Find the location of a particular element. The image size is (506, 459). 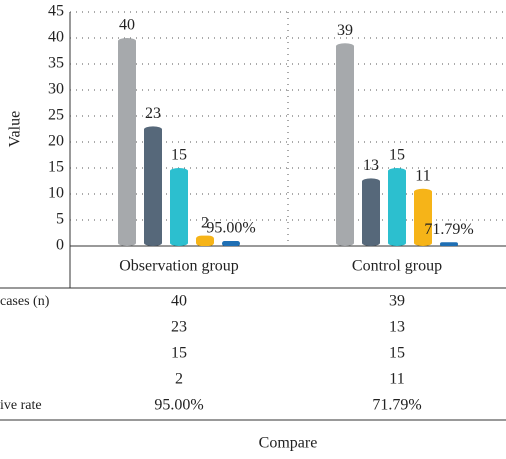

data-label: 39 is located at coordinates (345, 30).